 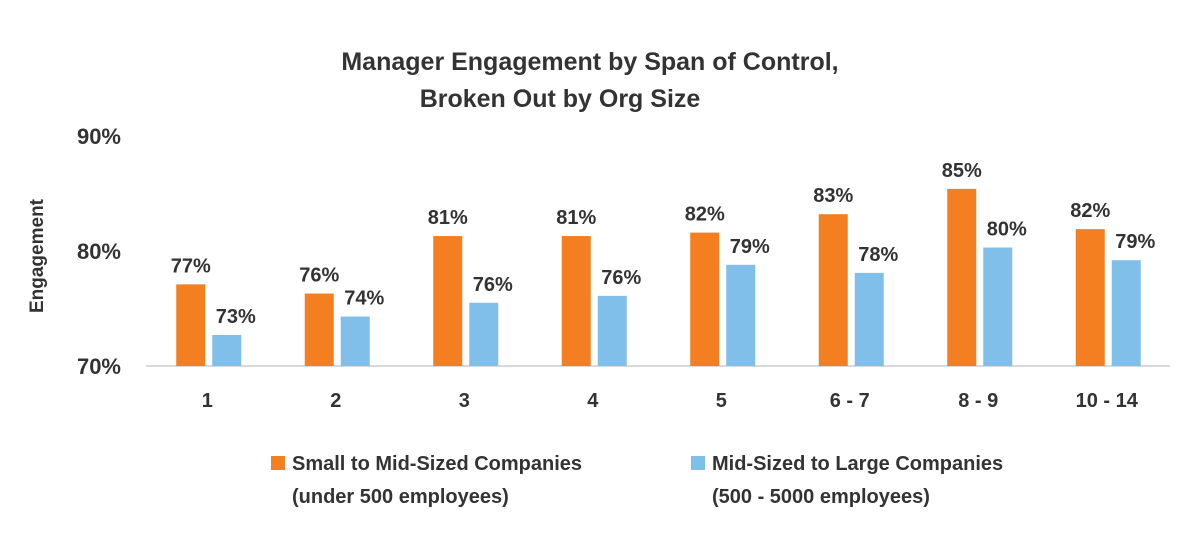 I want to click on legend-label: Small to Mid-Sized Companies, so click(x=437, y=464).